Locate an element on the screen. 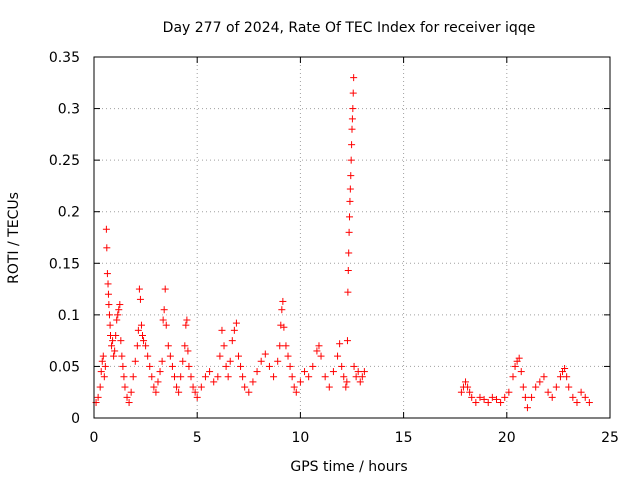  x-tick-label: 0 is located at coordinates (94, 438).